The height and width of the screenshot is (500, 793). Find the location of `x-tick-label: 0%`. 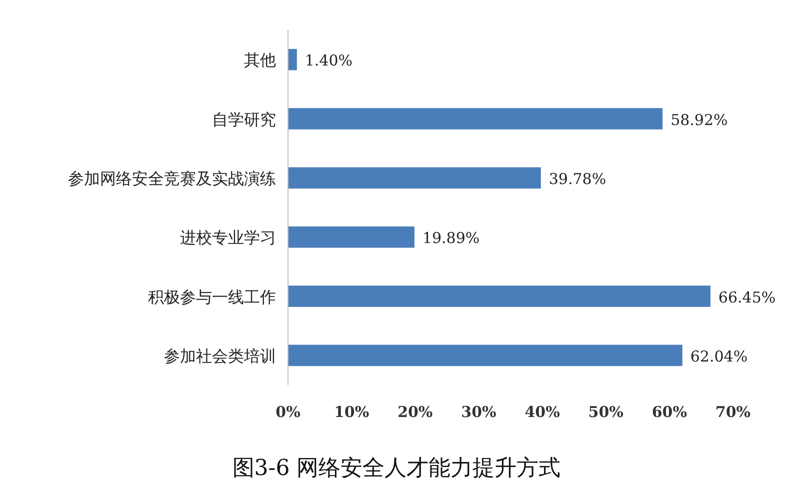

x-tick-label: 0% is located at coordinates (288, 412).